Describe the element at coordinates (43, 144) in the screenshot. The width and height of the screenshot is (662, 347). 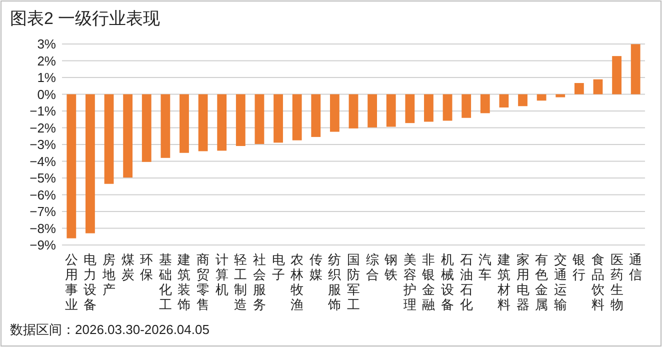
I see `y-tick-label: −3%` at that location.